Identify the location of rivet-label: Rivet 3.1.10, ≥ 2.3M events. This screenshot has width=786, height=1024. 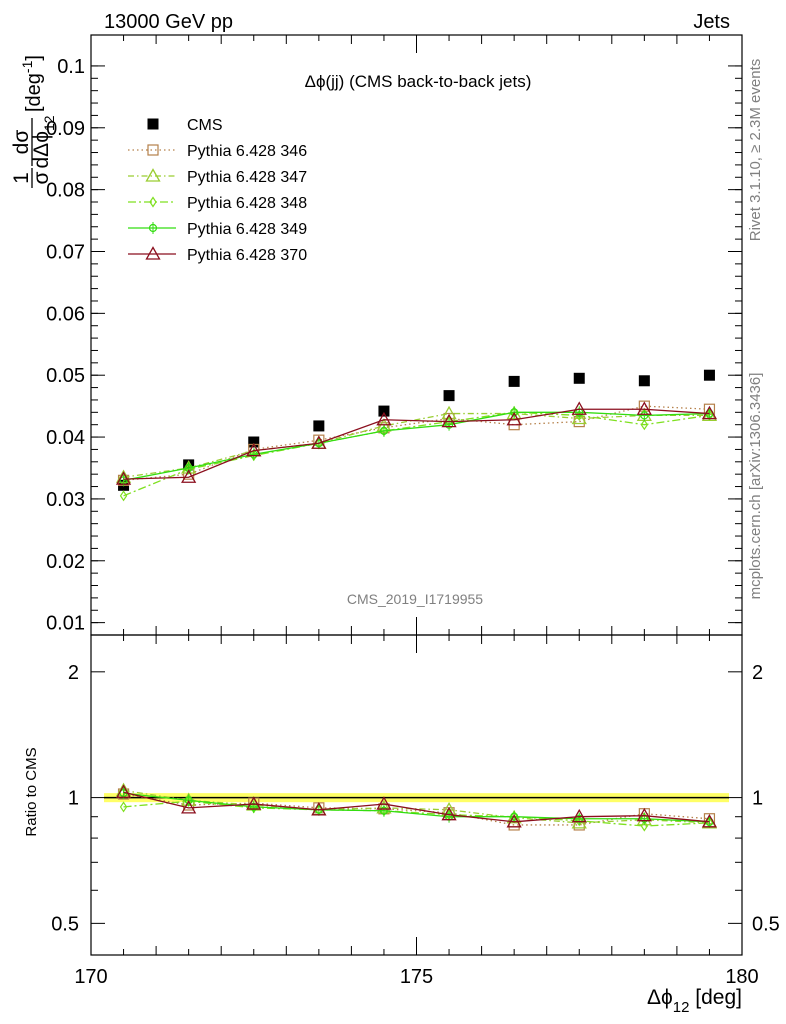
(755, 150).